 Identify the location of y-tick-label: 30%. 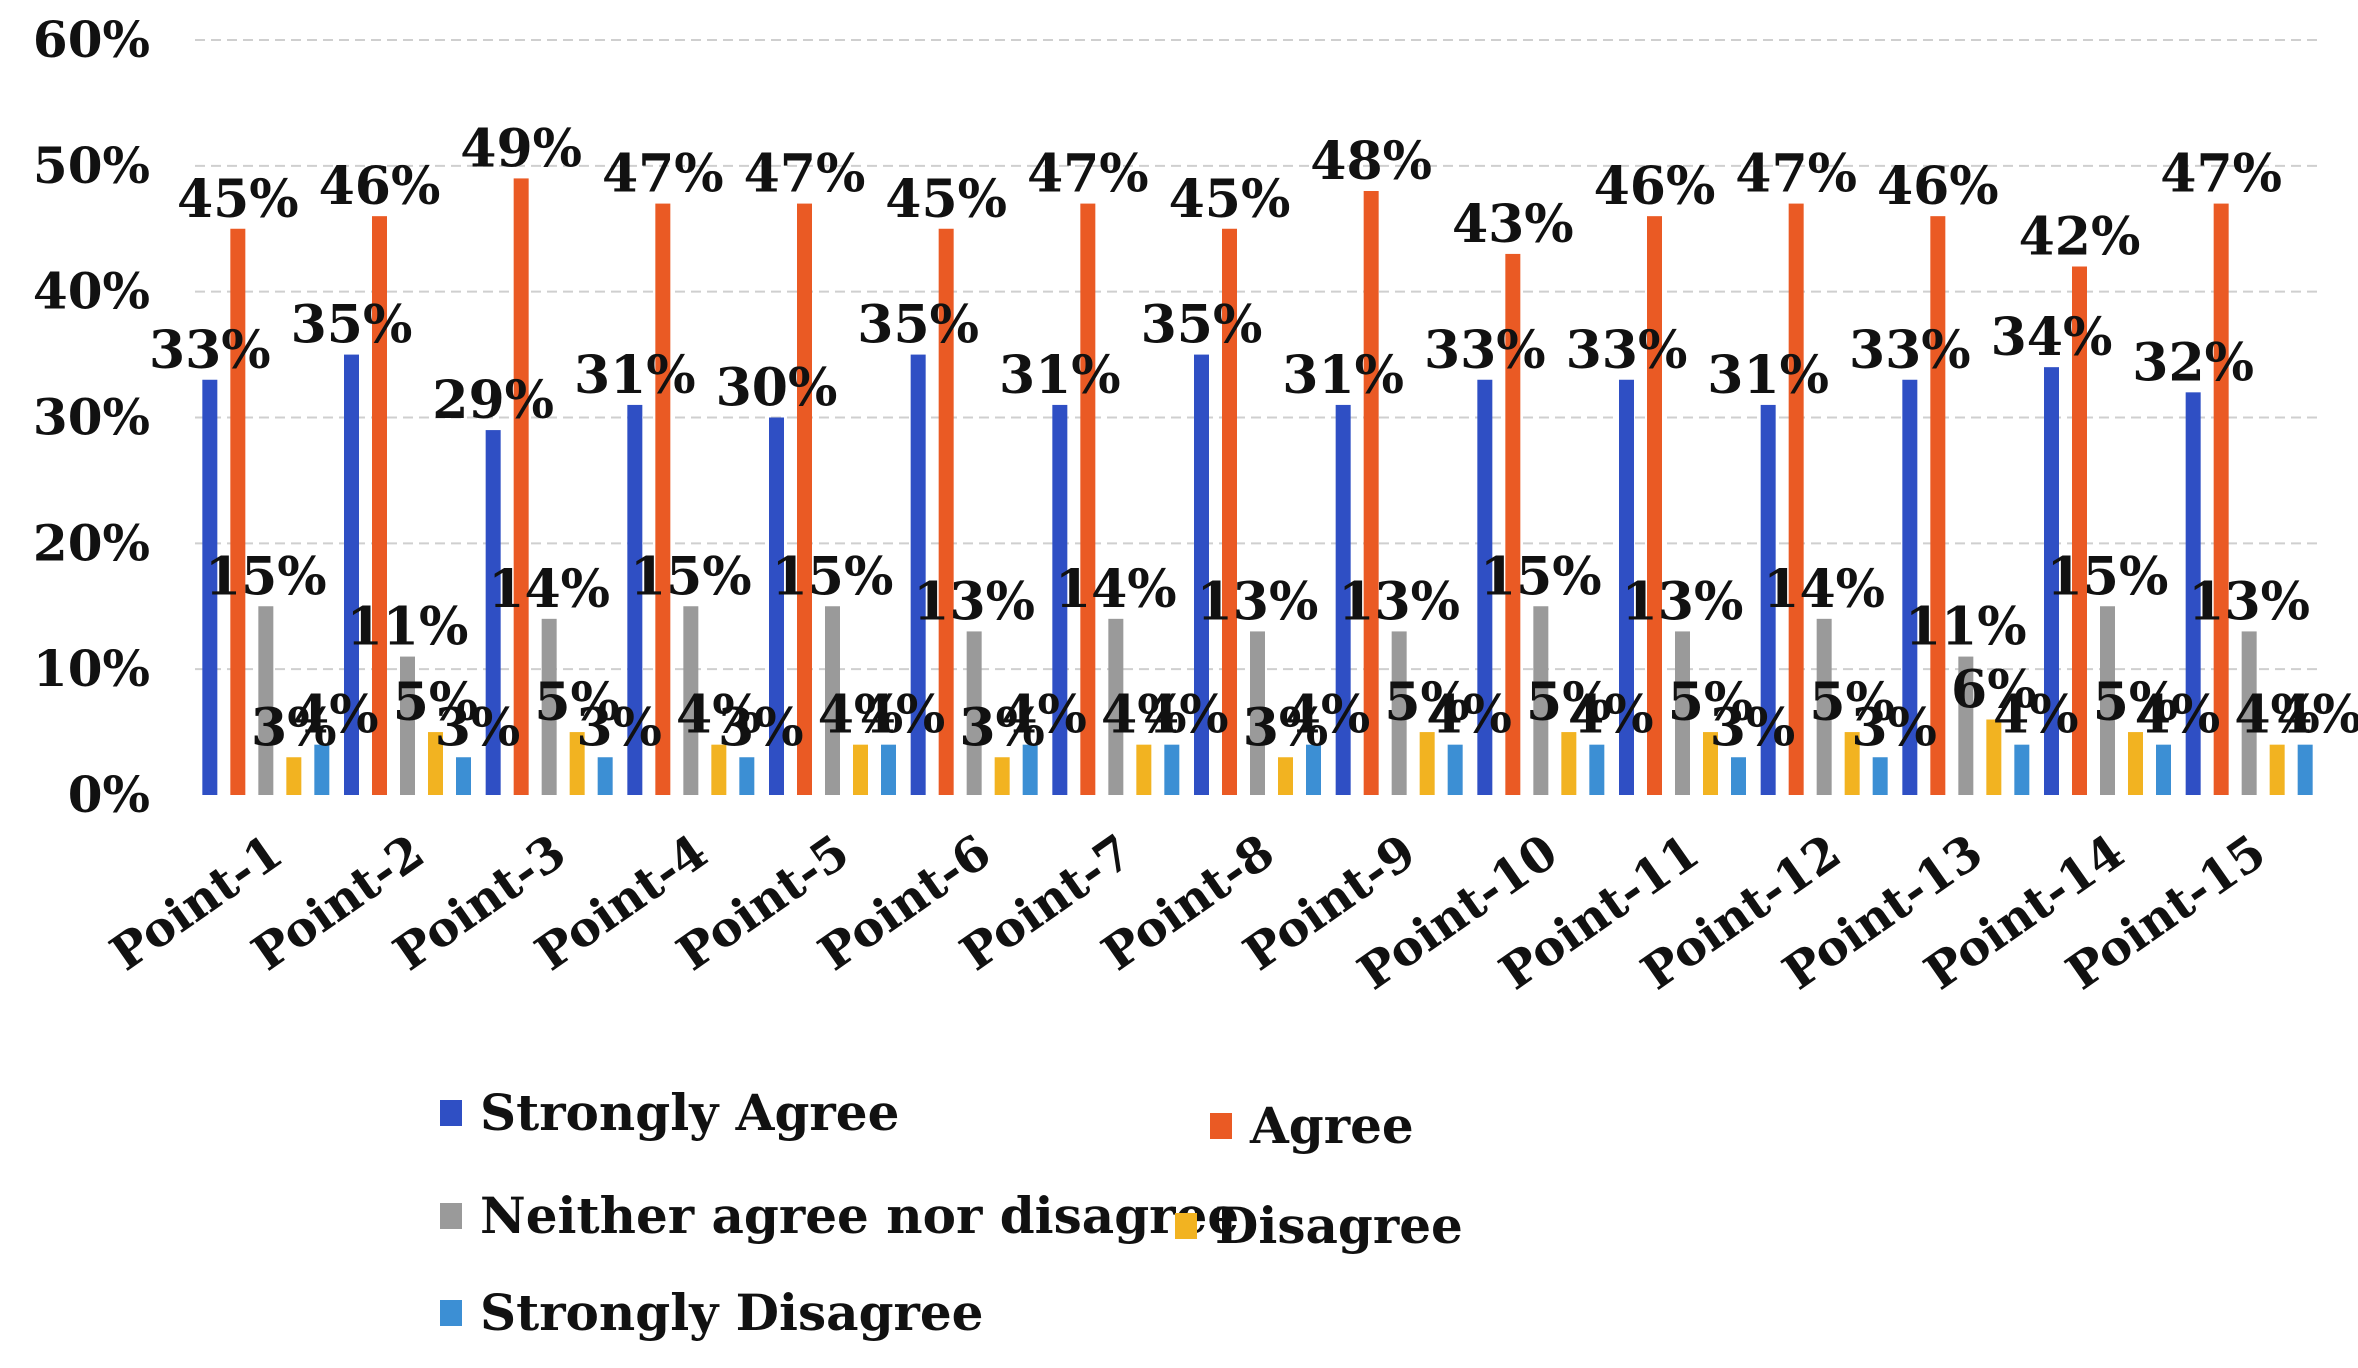
(91, 417).